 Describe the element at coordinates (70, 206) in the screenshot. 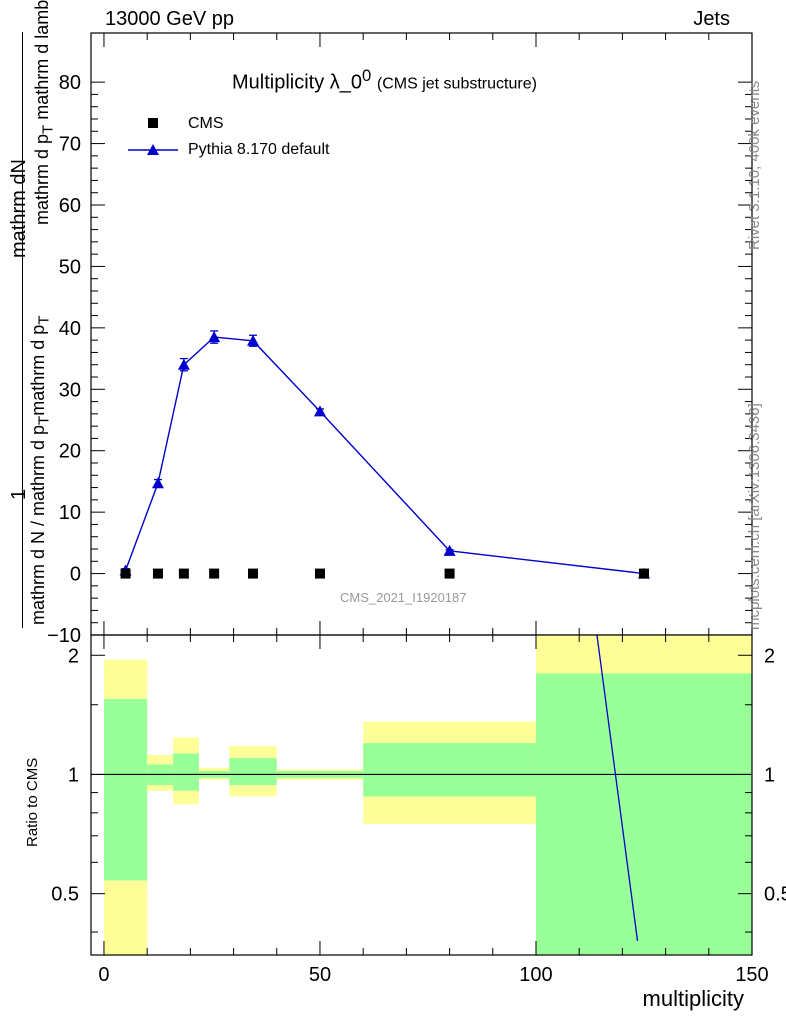

I see `main-ytick-label-7: 60` at that location.